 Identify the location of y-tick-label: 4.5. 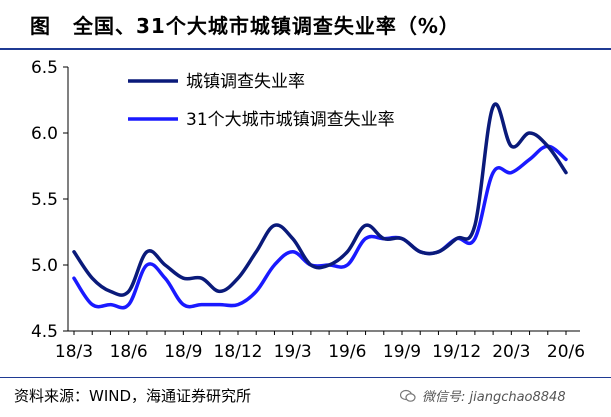
(44, 332).